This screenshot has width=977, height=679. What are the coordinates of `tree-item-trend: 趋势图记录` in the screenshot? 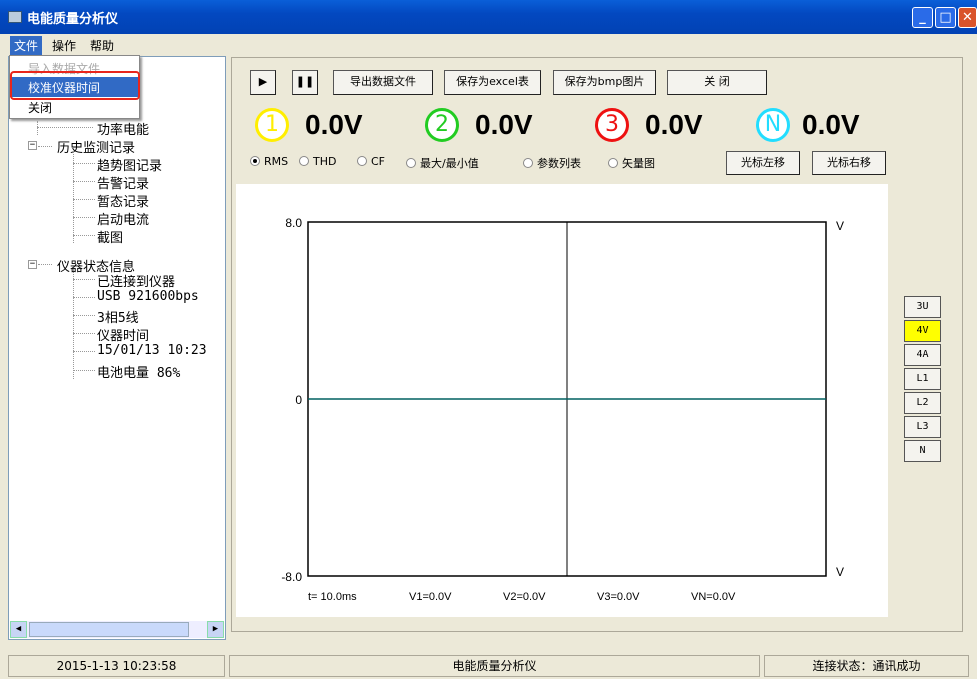 It's located at (130, 166).